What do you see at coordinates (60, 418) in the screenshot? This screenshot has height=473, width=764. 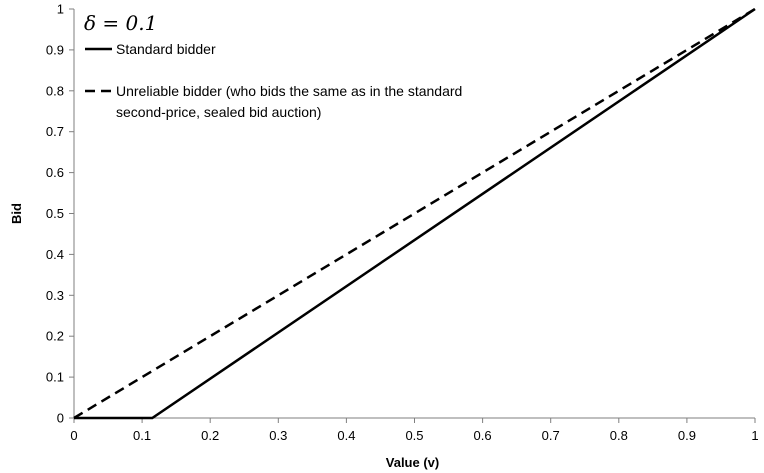 I see `y-tick-label: 0` at bounding box center [60, 418].